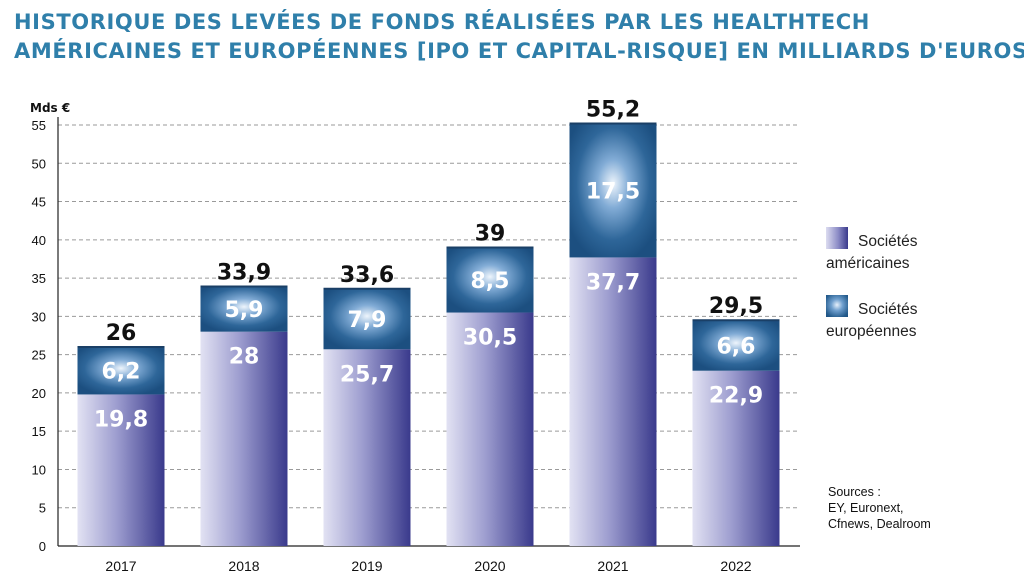  What do you see at coordinates (613, 109) in the screenshot?
I see `total-label-2021: 55,2` at bounding box center [613, 109].